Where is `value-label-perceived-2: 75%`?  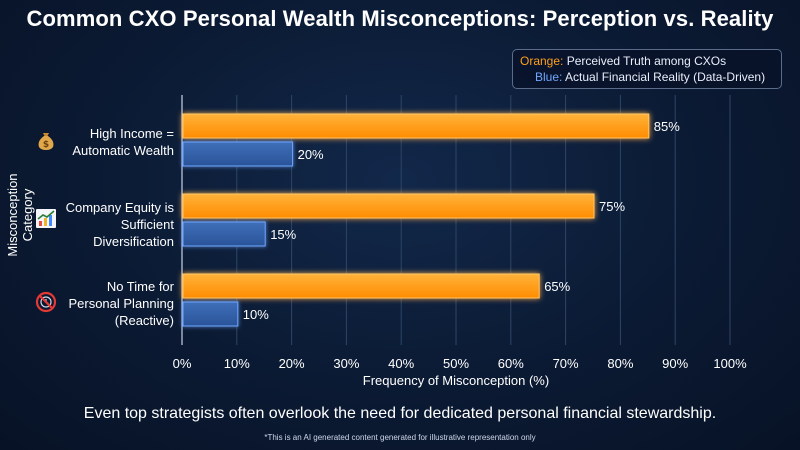
value-label-perceived-2: 75% is located at coordinates (612, 206).